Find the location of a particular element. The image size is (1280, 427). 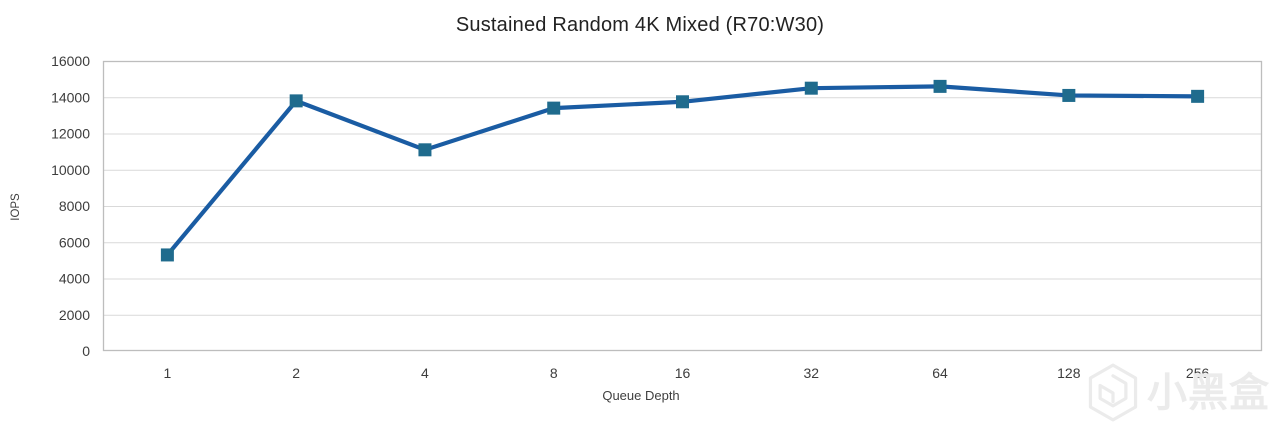

x-tick-label: 128 is located at coordinates (1069, 373).